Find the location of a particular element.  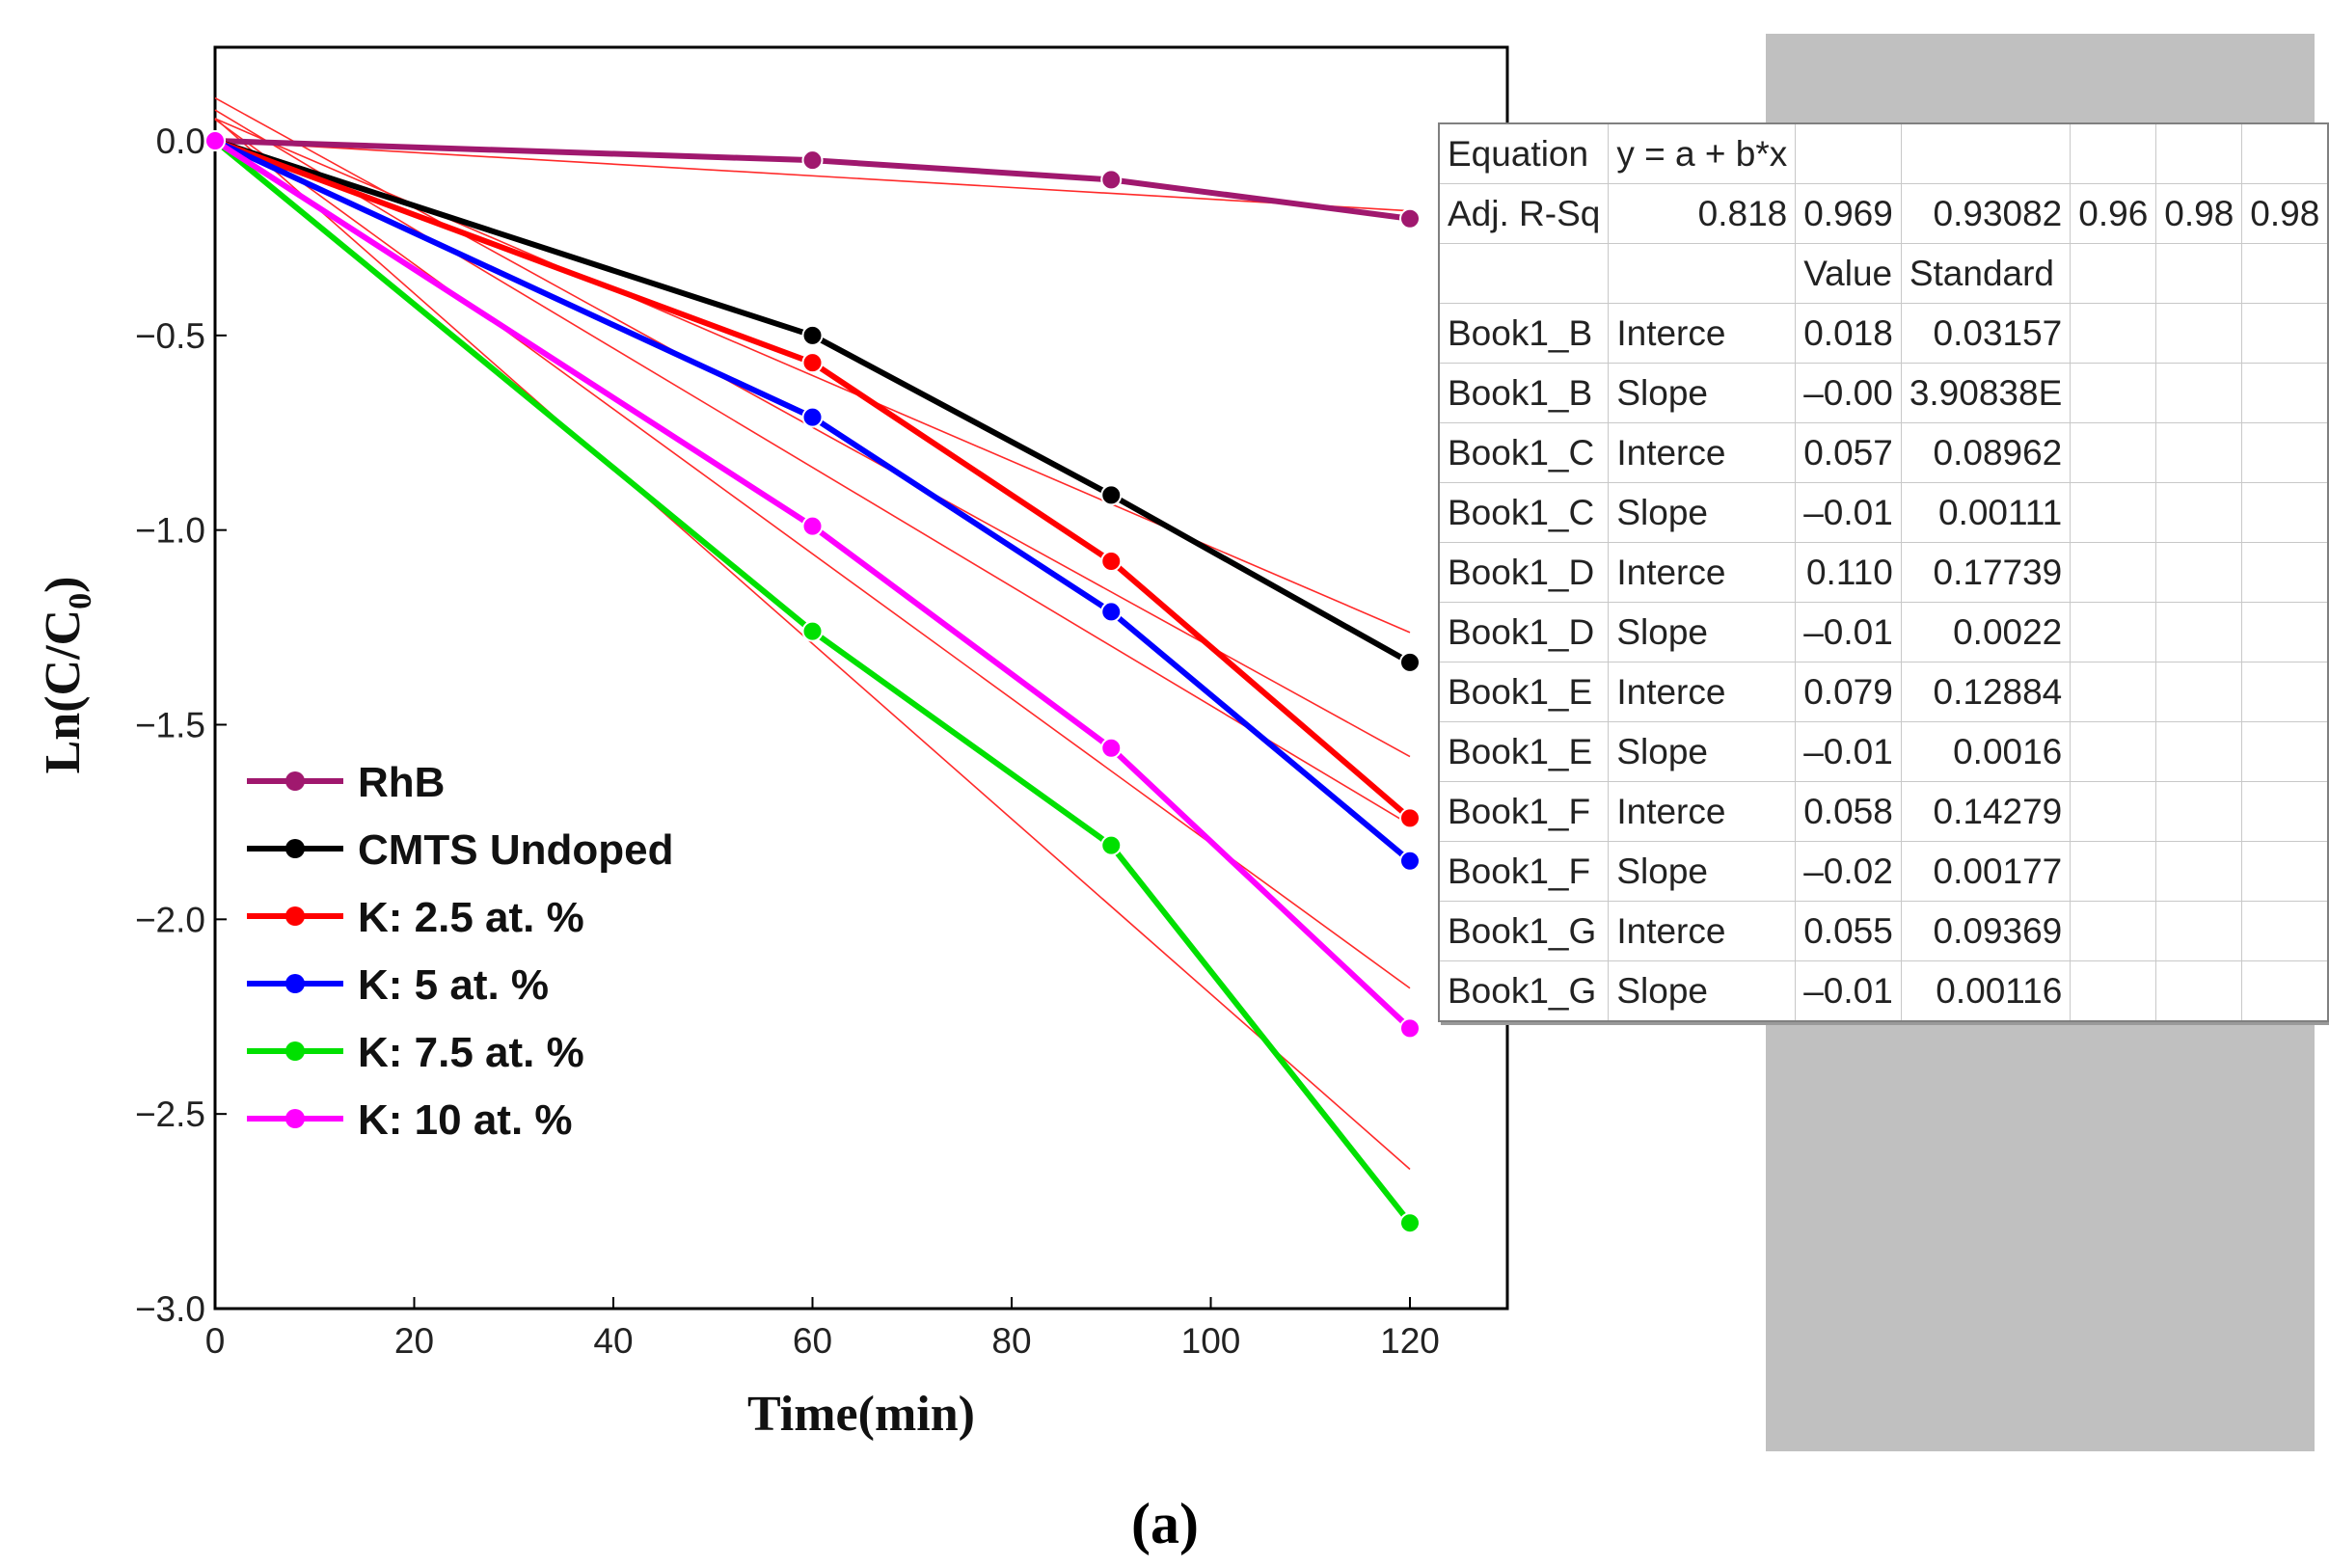

legend-item: K: 7.5 at. % is located at coordinates (415, 1052).